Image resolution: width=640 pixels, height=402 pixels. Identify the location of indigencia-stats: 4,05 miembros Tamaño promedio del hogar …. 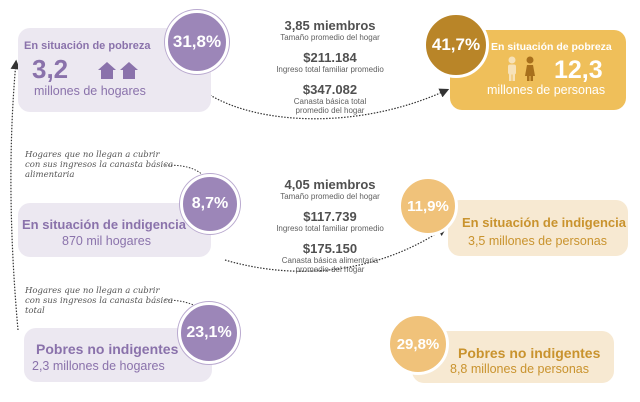
(330, 225).